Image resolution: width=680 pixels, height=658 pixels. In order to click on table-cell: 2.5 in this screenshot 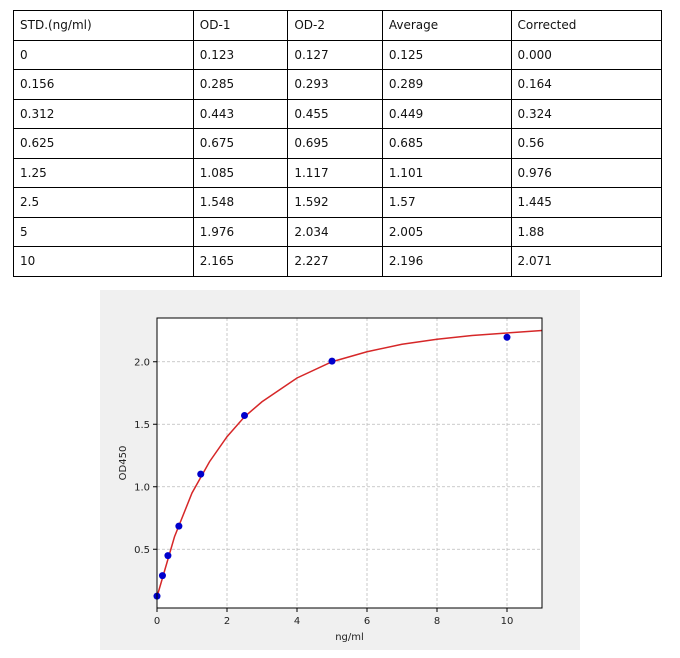, I will do `click(103, 202)`.